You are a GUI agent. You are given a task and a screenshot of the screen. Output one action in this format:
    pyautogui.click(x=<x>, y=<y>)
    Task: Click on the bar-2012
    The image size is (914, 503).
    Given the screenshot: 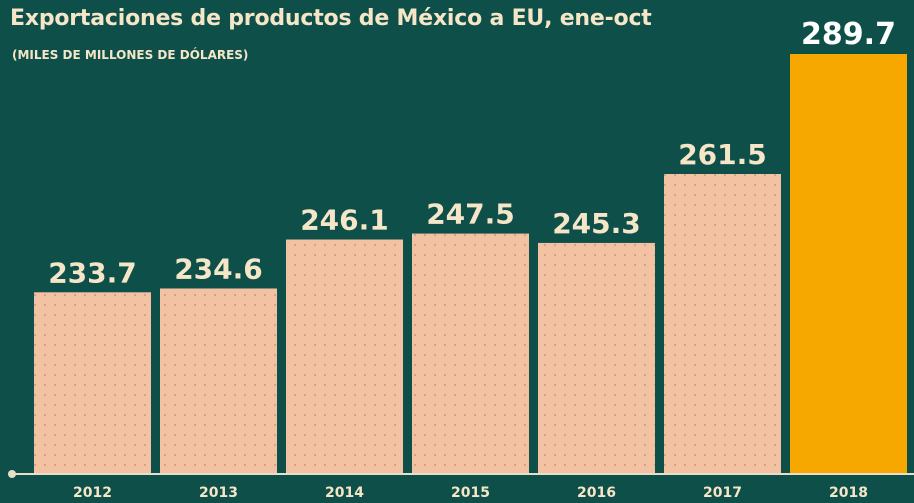 What is the action you would take?
    pyautogui.click(x=92, y=383)
    